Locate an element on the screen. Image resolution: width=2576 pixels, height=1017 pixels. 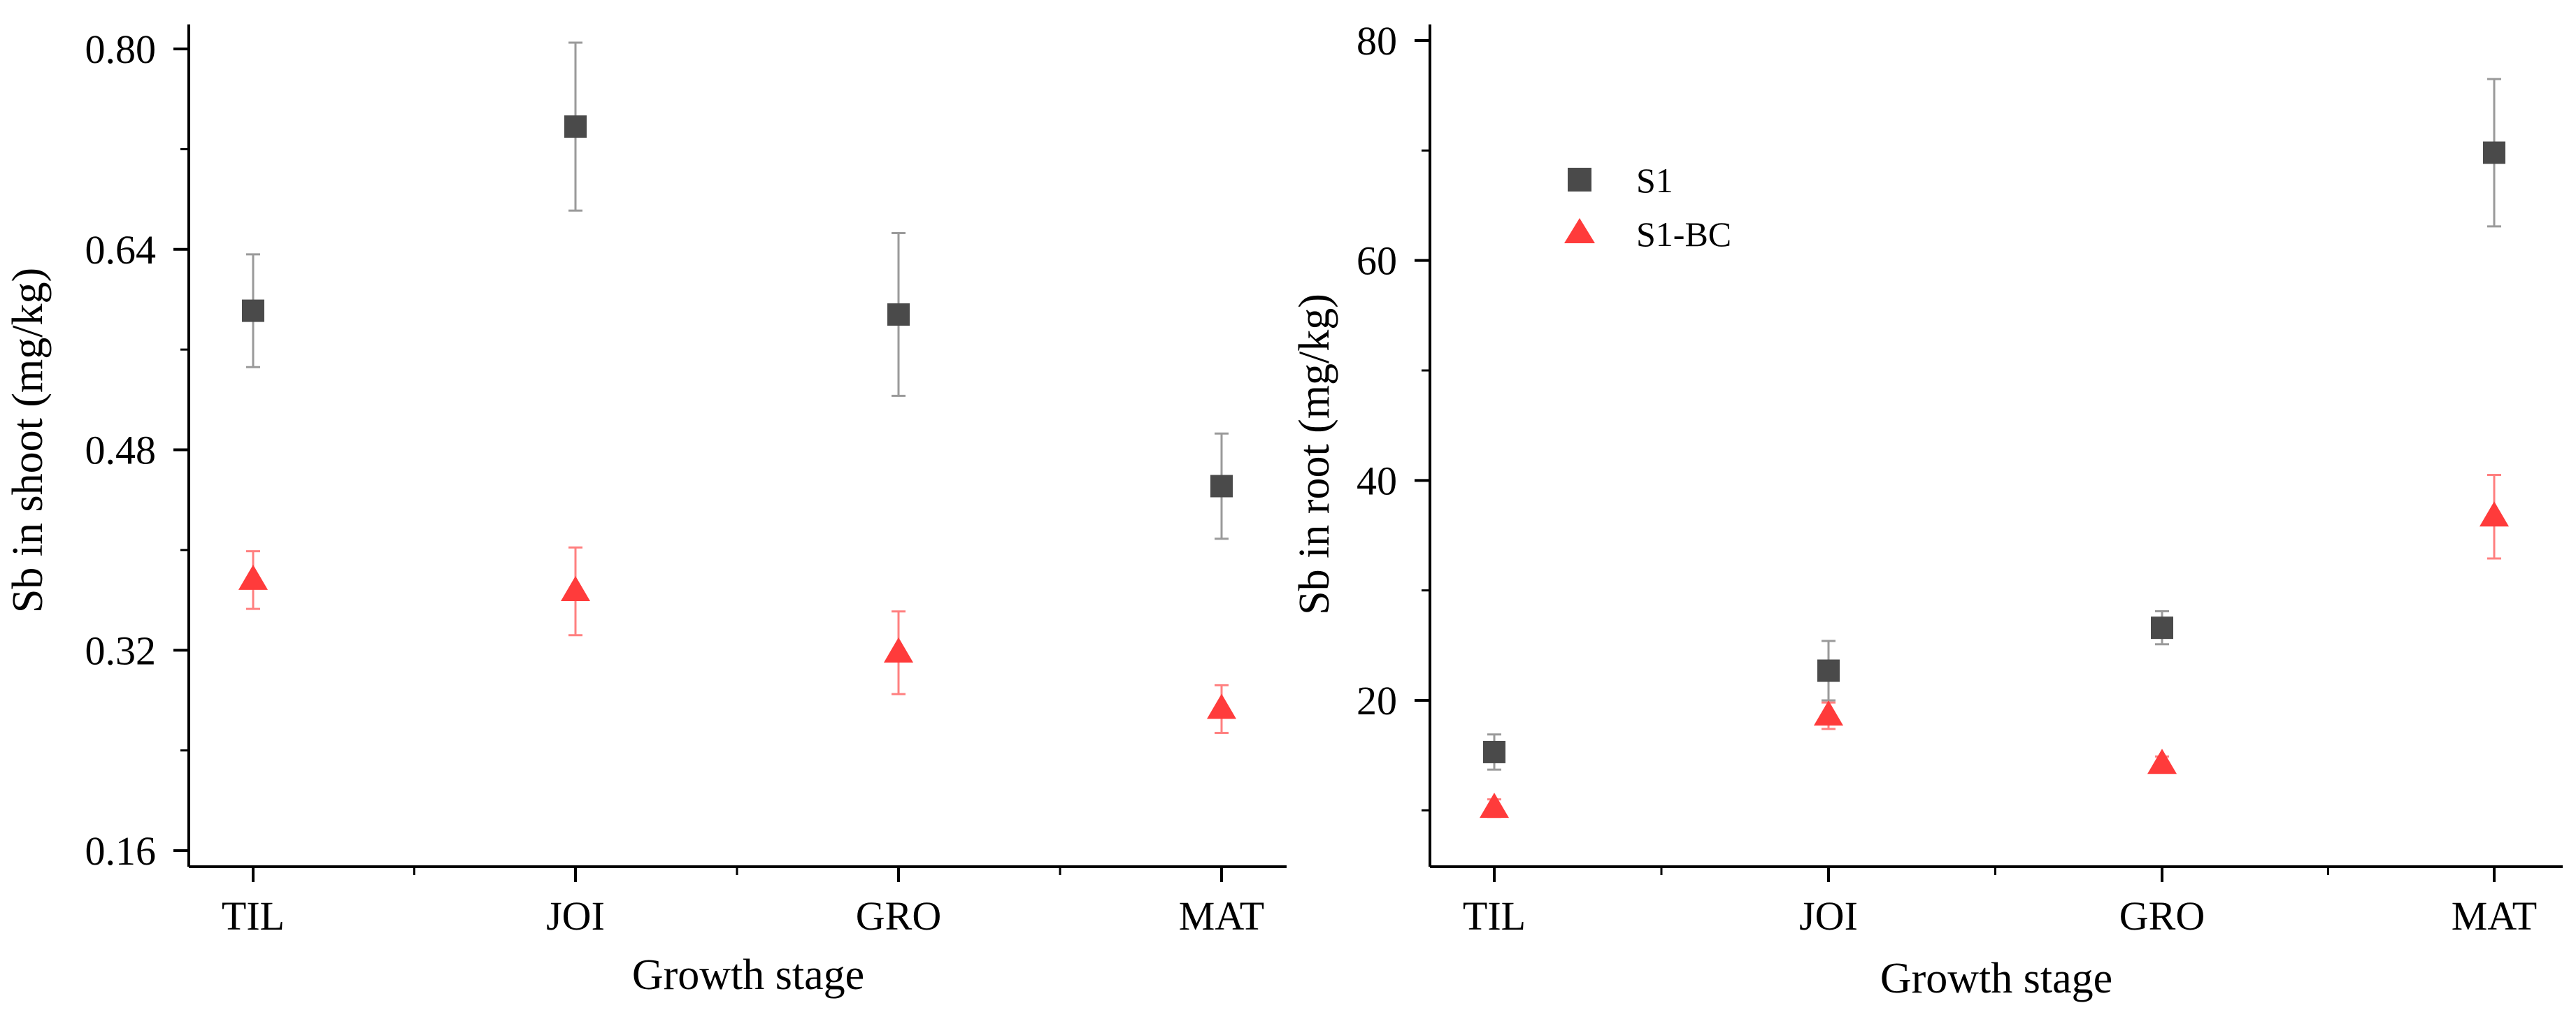
shoot-y-ticks: 0.16 0.32 0.48 0.64 0.80 is located at coordinates (137, 450).